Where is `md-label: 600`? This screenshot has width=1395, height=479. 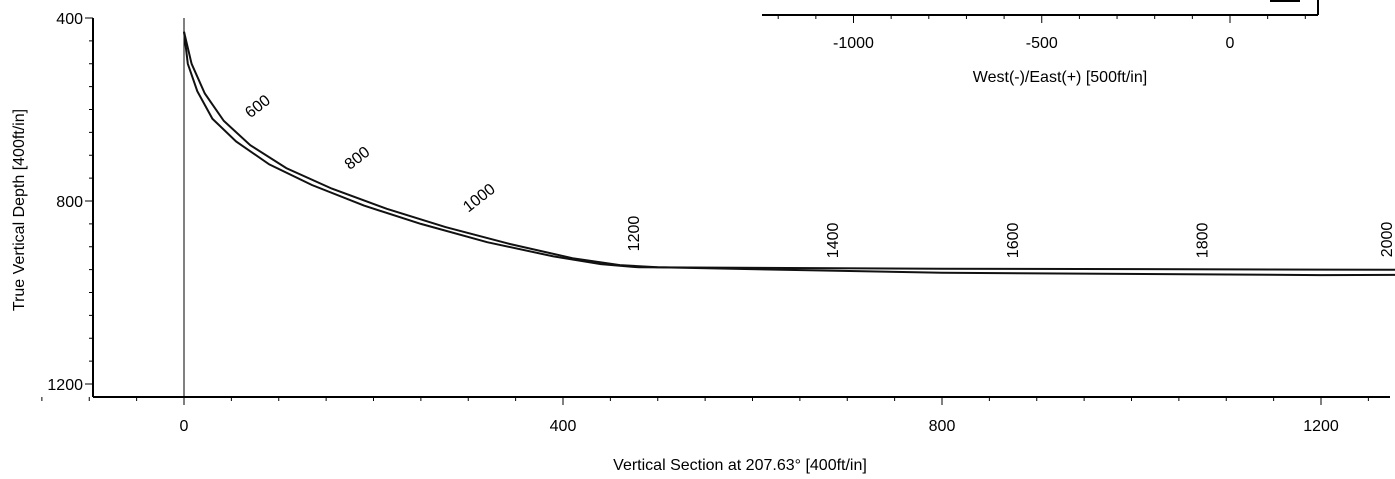
md-label: 600 is located at coordinates (258, 107).